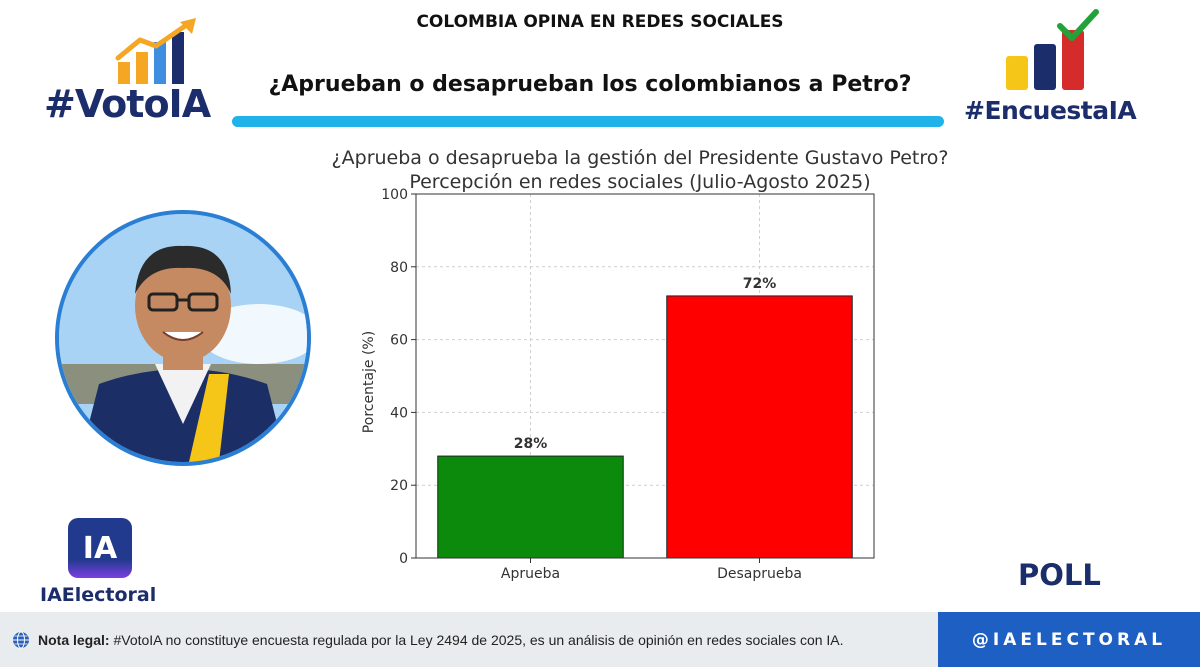 The image size is (1200, 667). What do you see at coordinates (651, 570) in the screenshot?
I see `chart-x-labels: Aprueba Desaprueba` at bounding box center [651, 570].